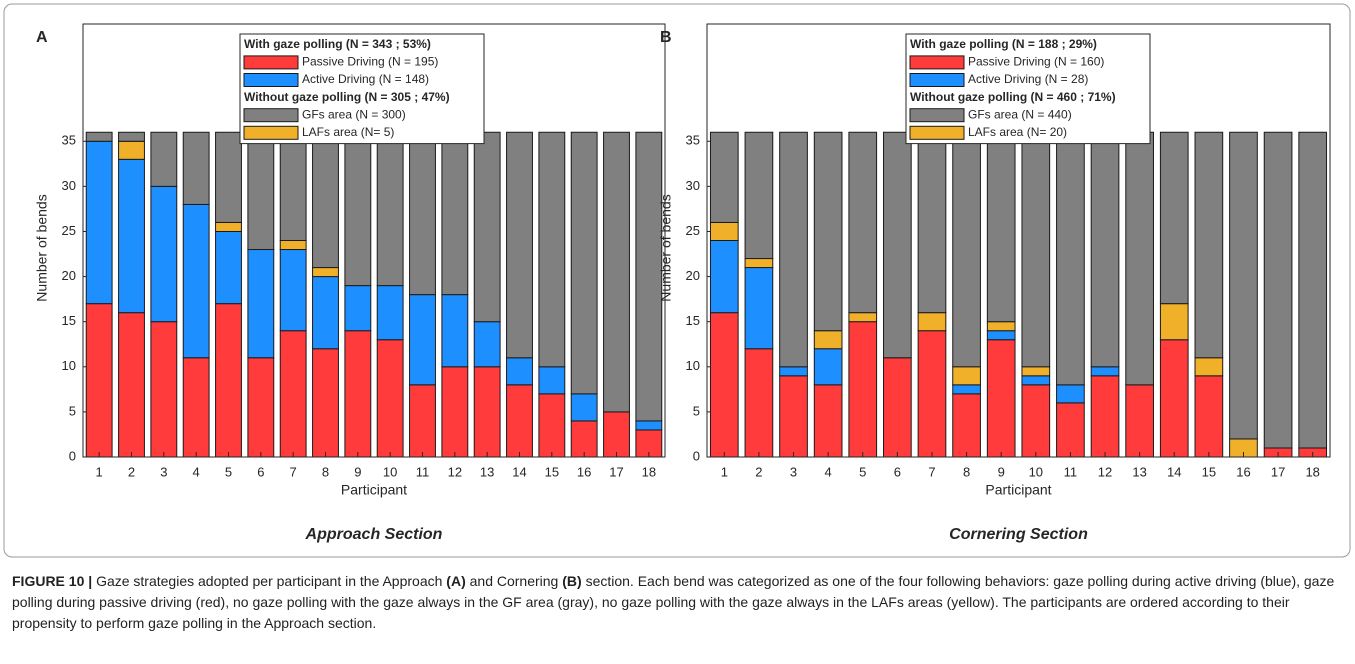 The height and width of the screenshot is (664, 1355). I want to click on x-tick-label: 3, so click(163, 471).